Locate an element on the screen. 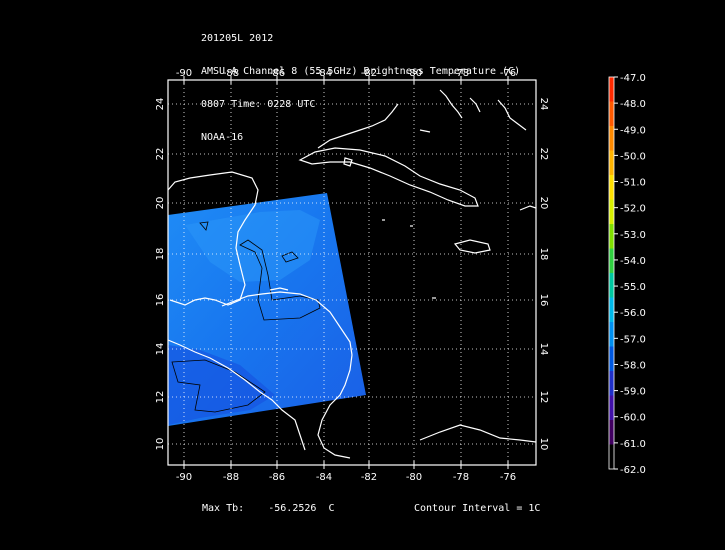 The height and width of the screenshot is (550, 725). lat-label-right: 20 is located at coordinates (543, 203).